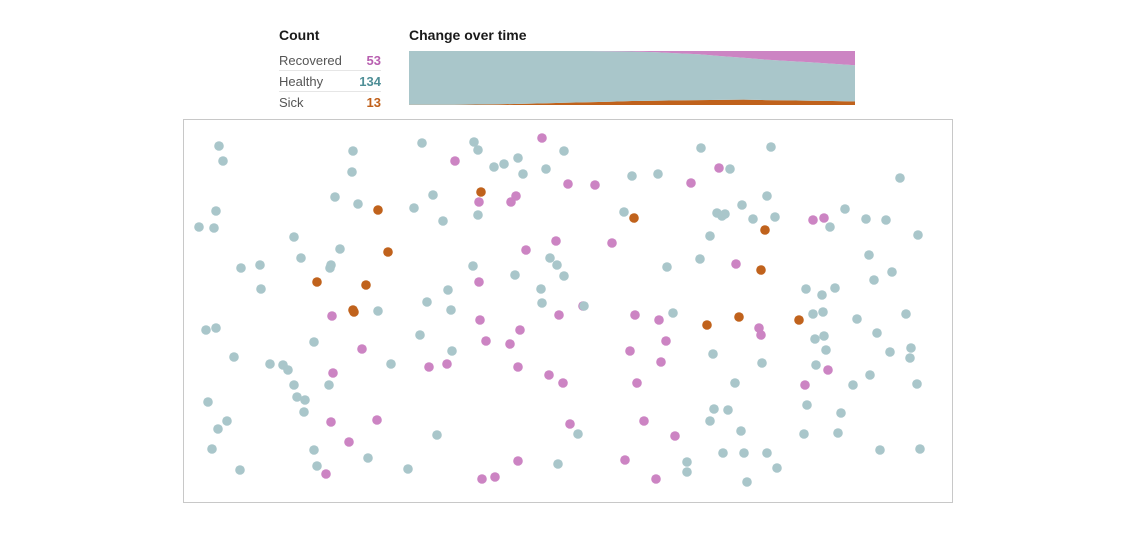  What do you see at coordinates (330, 81) in the screenshot?
I see `count-row-healthy: Healthy 134` at bounding box center [330, 81].